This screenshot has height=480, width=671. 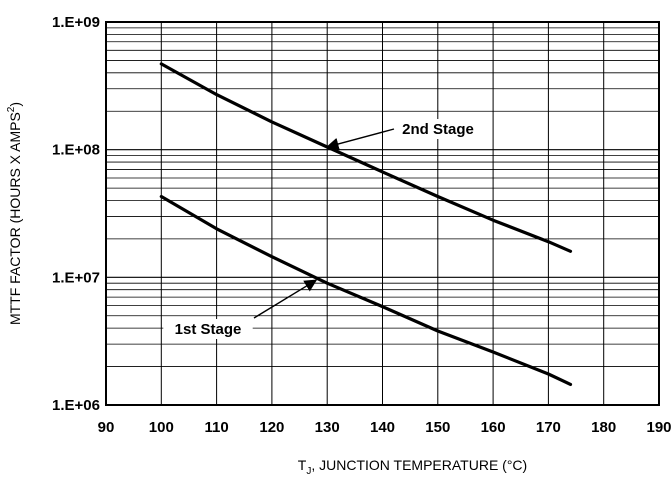 What do you see at coordinates (308, 470) in the screenshot?
I see `x-axis-label-subscript: J` at bounding box center [308, 470].